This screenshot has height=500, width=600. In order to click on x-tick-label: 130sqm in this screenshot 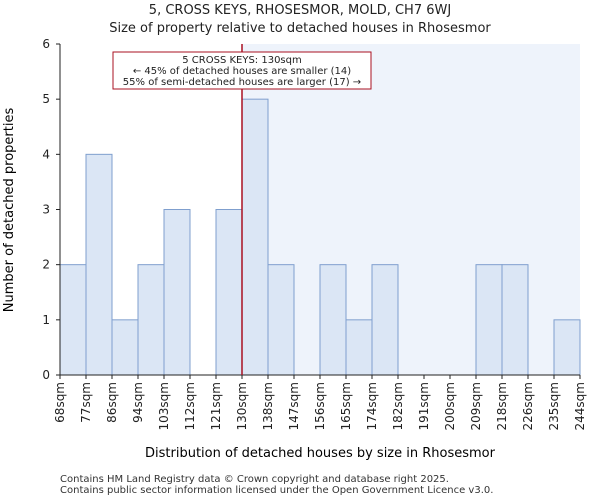, I will do `click(242, 406)`.